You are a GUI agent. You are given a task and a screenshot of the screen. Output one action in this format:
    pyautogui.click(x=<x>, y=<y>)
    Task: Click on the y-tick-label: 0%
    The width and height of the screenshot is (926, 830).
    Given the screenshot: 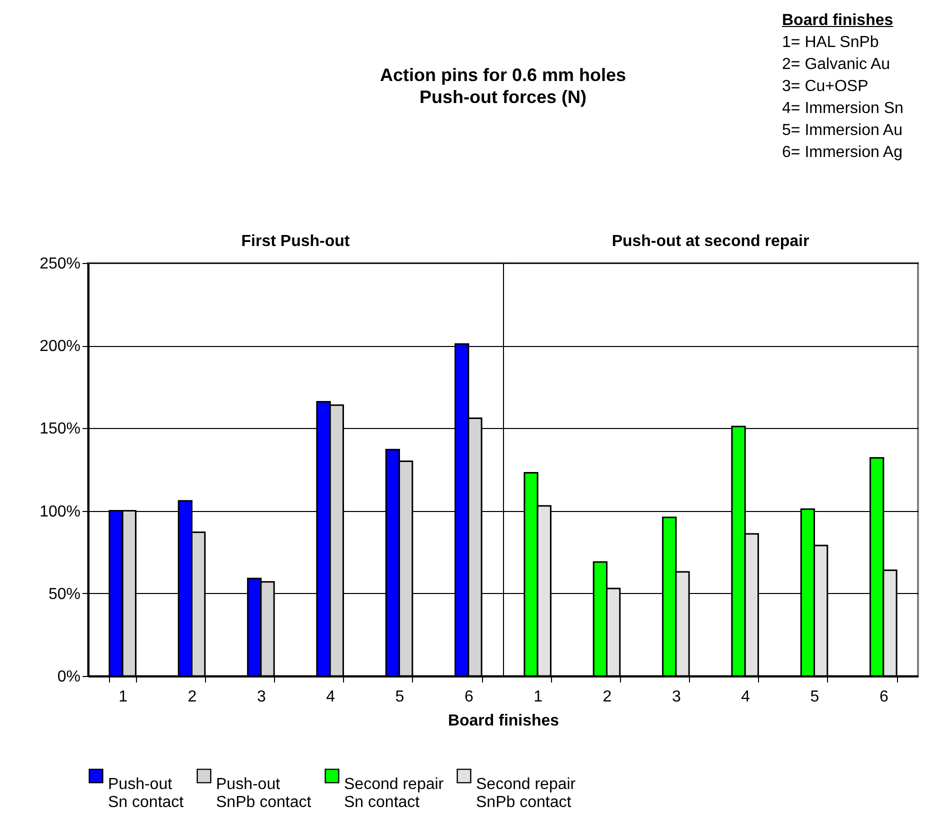 What is the action you would take?
    pyautogui.click(x=68, y=677)
    